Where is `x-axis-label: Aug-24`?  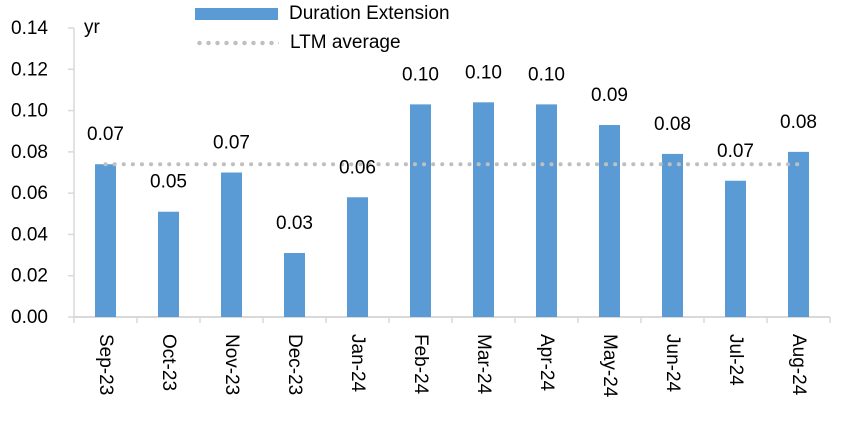 x-axis-label: Aug-24 is located at coordinates (798, 365).